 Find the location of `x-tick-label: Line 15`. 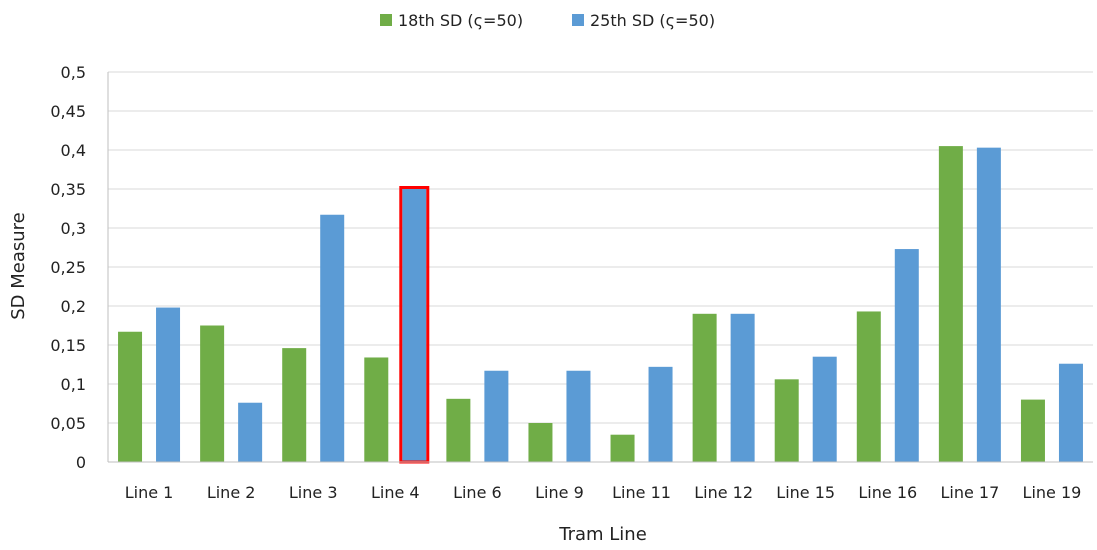

x-tick-label: Line 15 is located at coordinates (805, 492).